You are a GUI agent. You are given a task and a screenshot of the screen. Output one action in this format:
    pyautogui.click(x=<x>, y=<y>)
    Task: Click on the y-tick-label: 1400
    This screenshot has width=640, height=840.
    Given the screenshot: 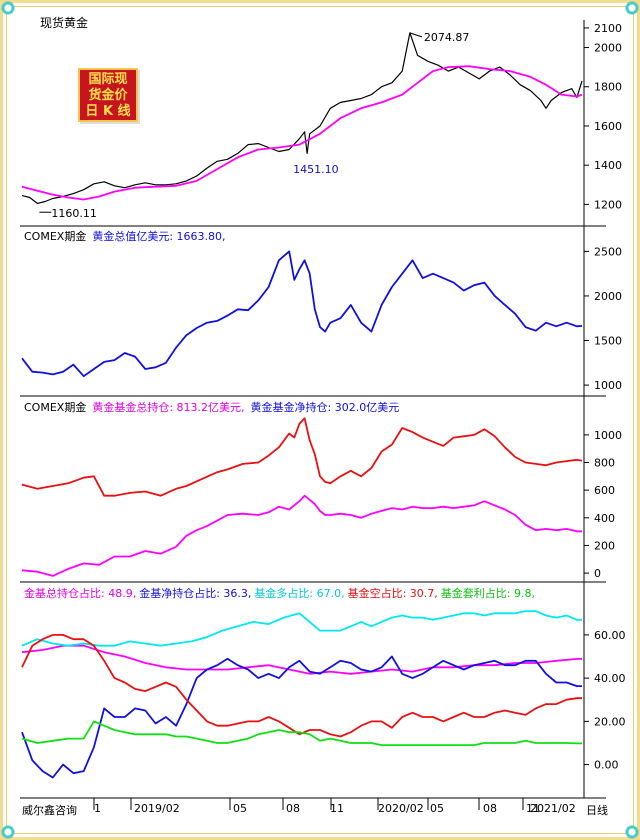 What is the action you would take?
    pyautogui.click(x=608, y=165)
    